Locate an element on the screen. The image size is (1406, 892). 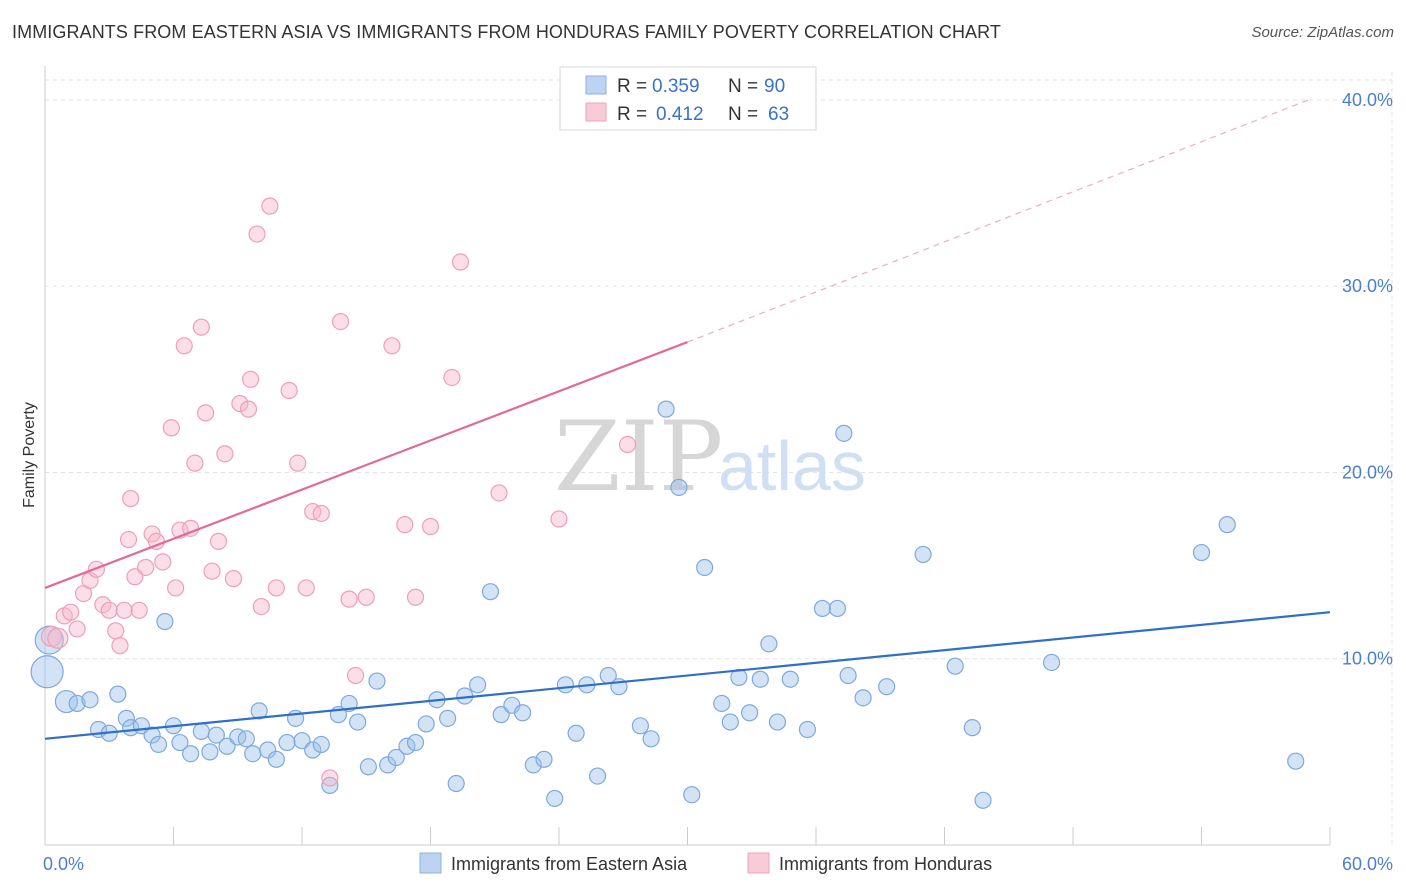
legend-swatch-eastern-asia is located at coordinates (596, 85).